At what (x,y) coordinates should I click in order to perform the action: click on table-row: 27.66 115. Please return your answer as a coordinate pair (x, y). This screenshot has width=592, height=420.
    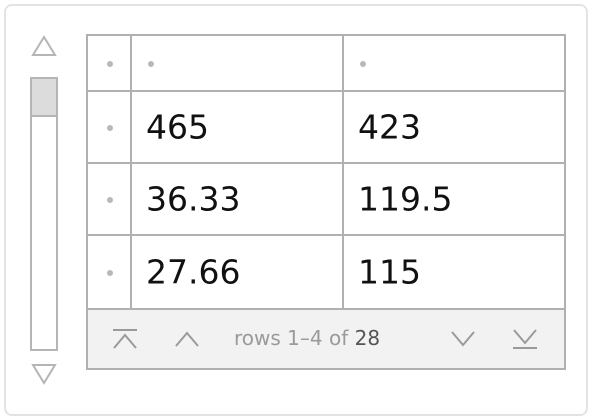
    Looking at the image, I should click on (326, 273).